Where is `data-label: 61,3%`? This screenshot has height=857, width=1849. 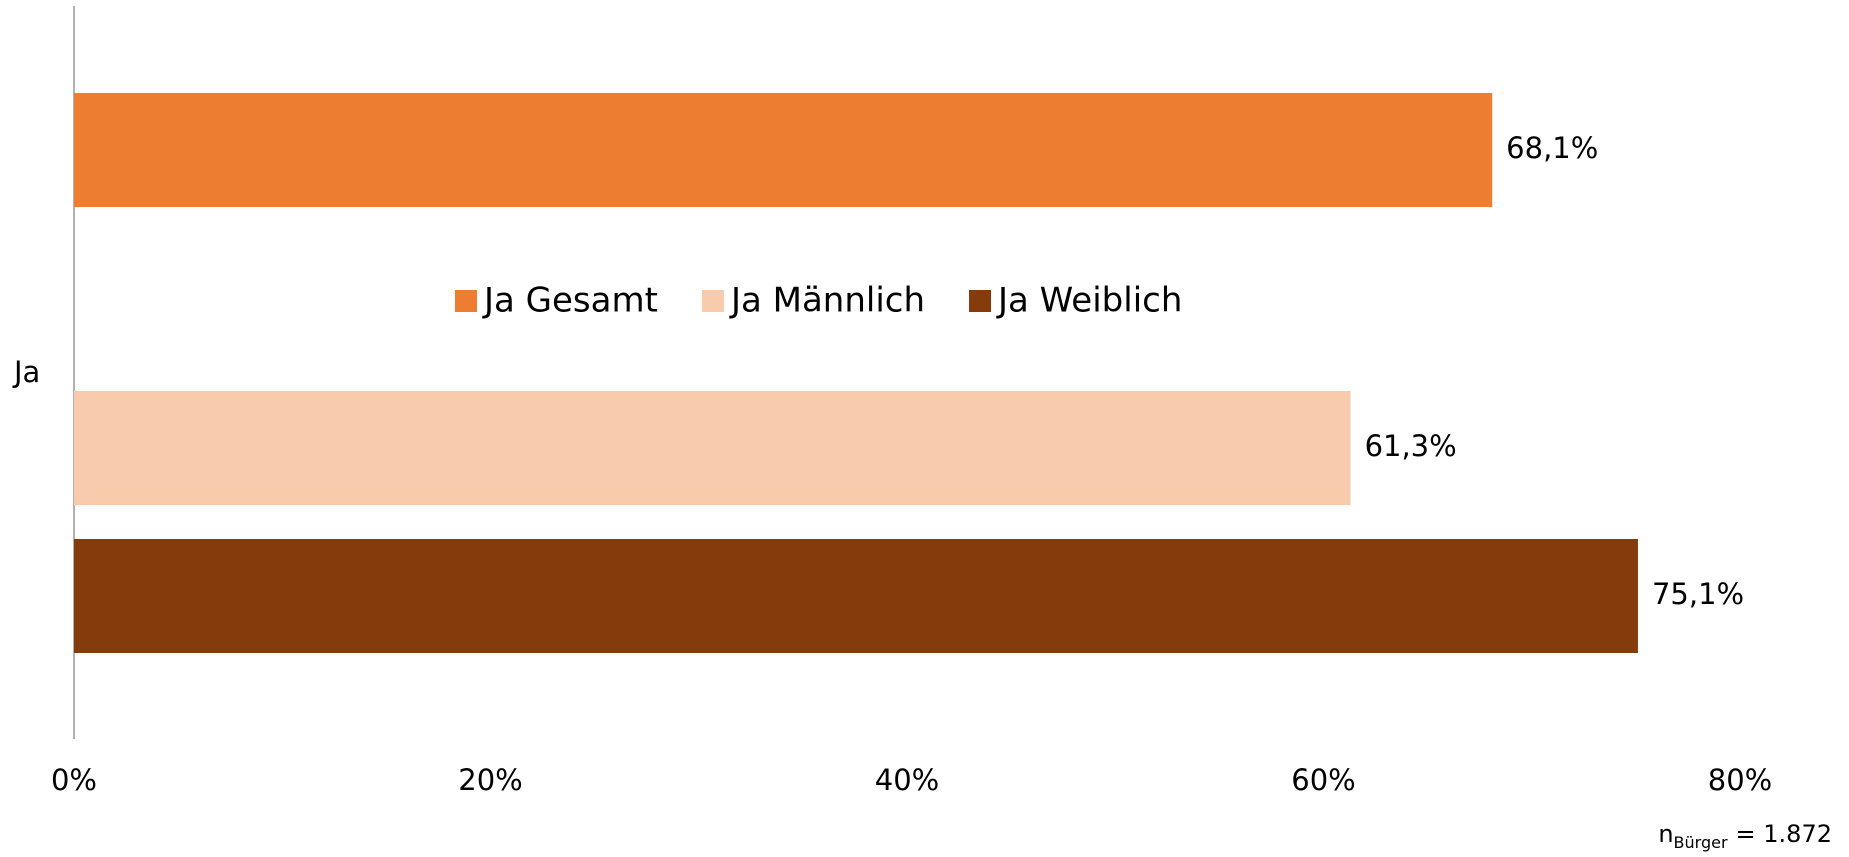 data-label: 61,3% is located at coordinates (1411, 446).